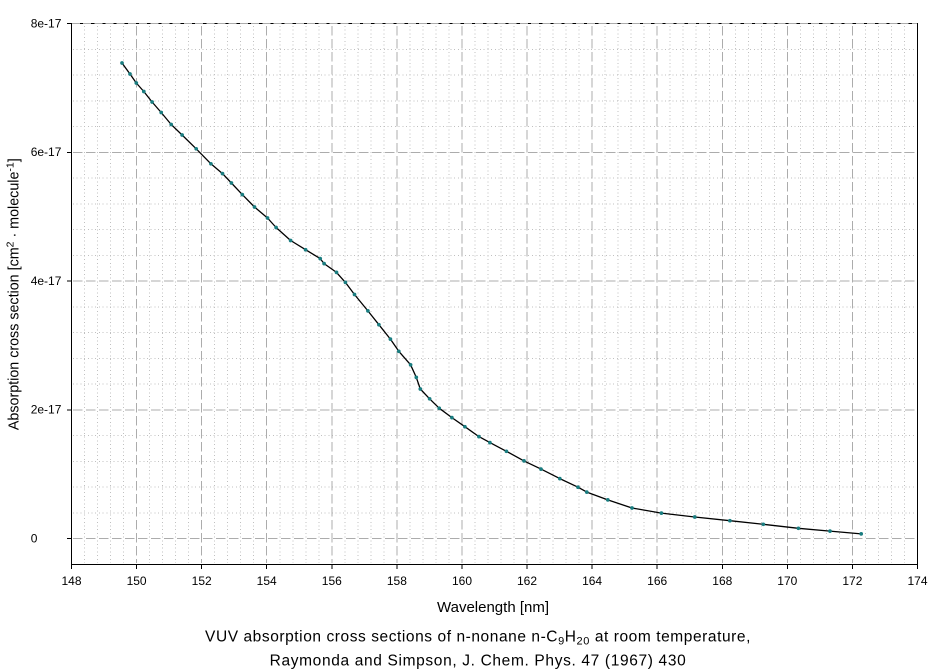  What do you see at coordinates (527, 581) in the screenshot?
I see `svg-text: 162` at bounding box center [527, 581].